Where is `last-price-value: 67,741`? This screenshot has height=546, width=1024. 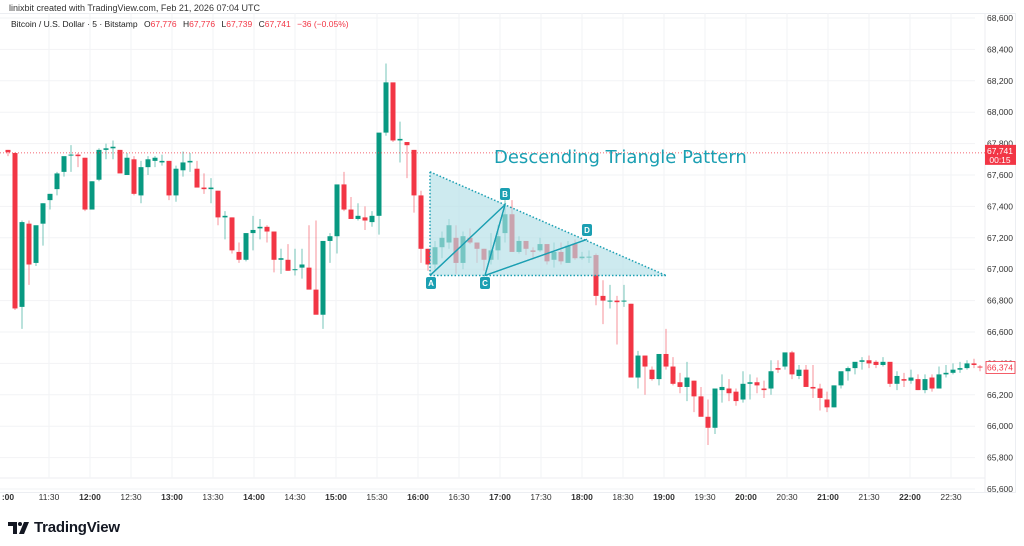
last-price-value: 67,741 is located at coordinates (1000, 151).